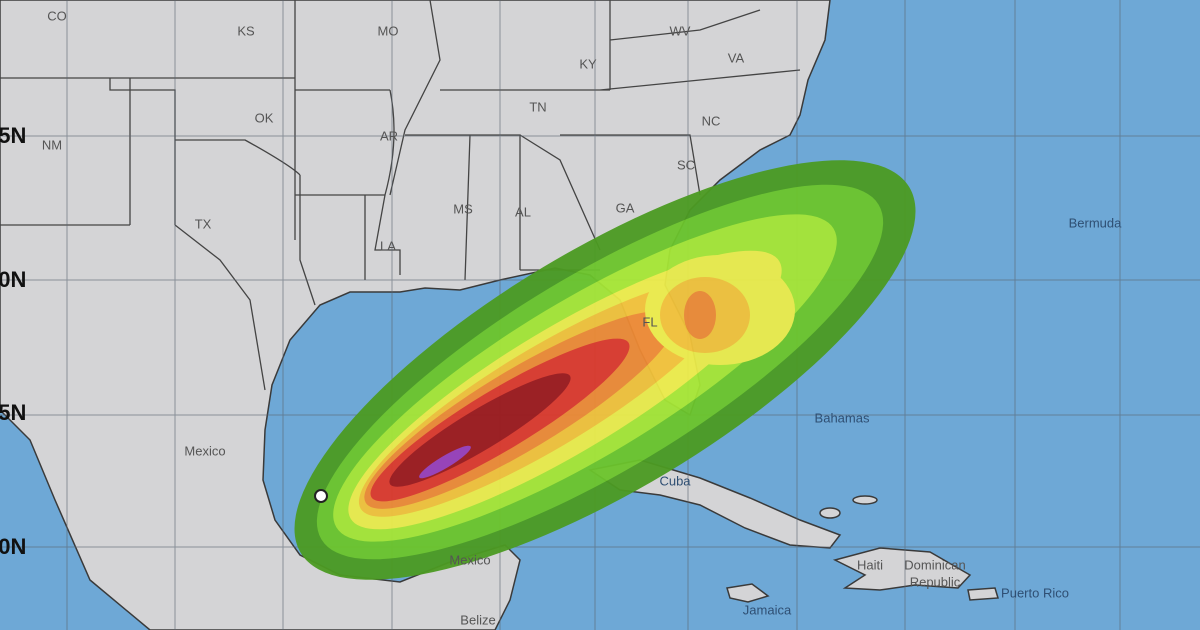 The width and height of the screenshot is (1200, 630). What do you see at coordinates (246, 31) in the screenshot?
I see `state-label: KS` at bounding box center [246, 31].